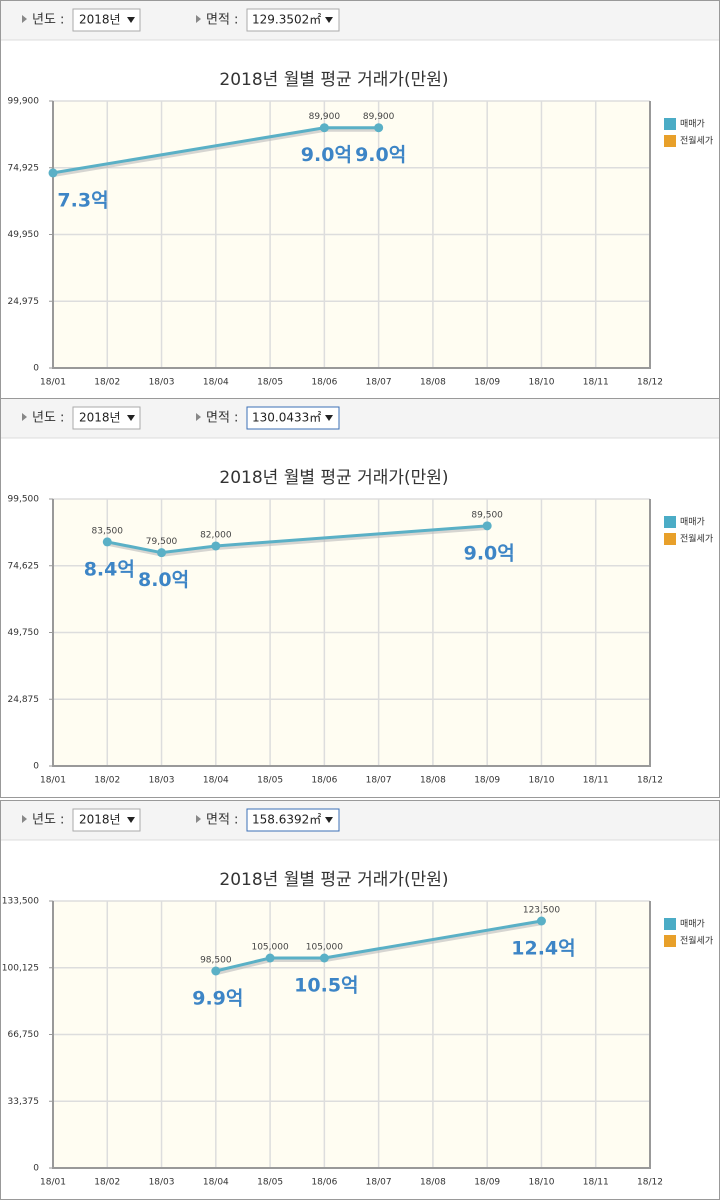 The width and height of the screenshot is (720, 1202). What do you see at coordinates (487, 515) in the screenshot?
I see `value-label: 89,500` at bounding box center [487, 515].